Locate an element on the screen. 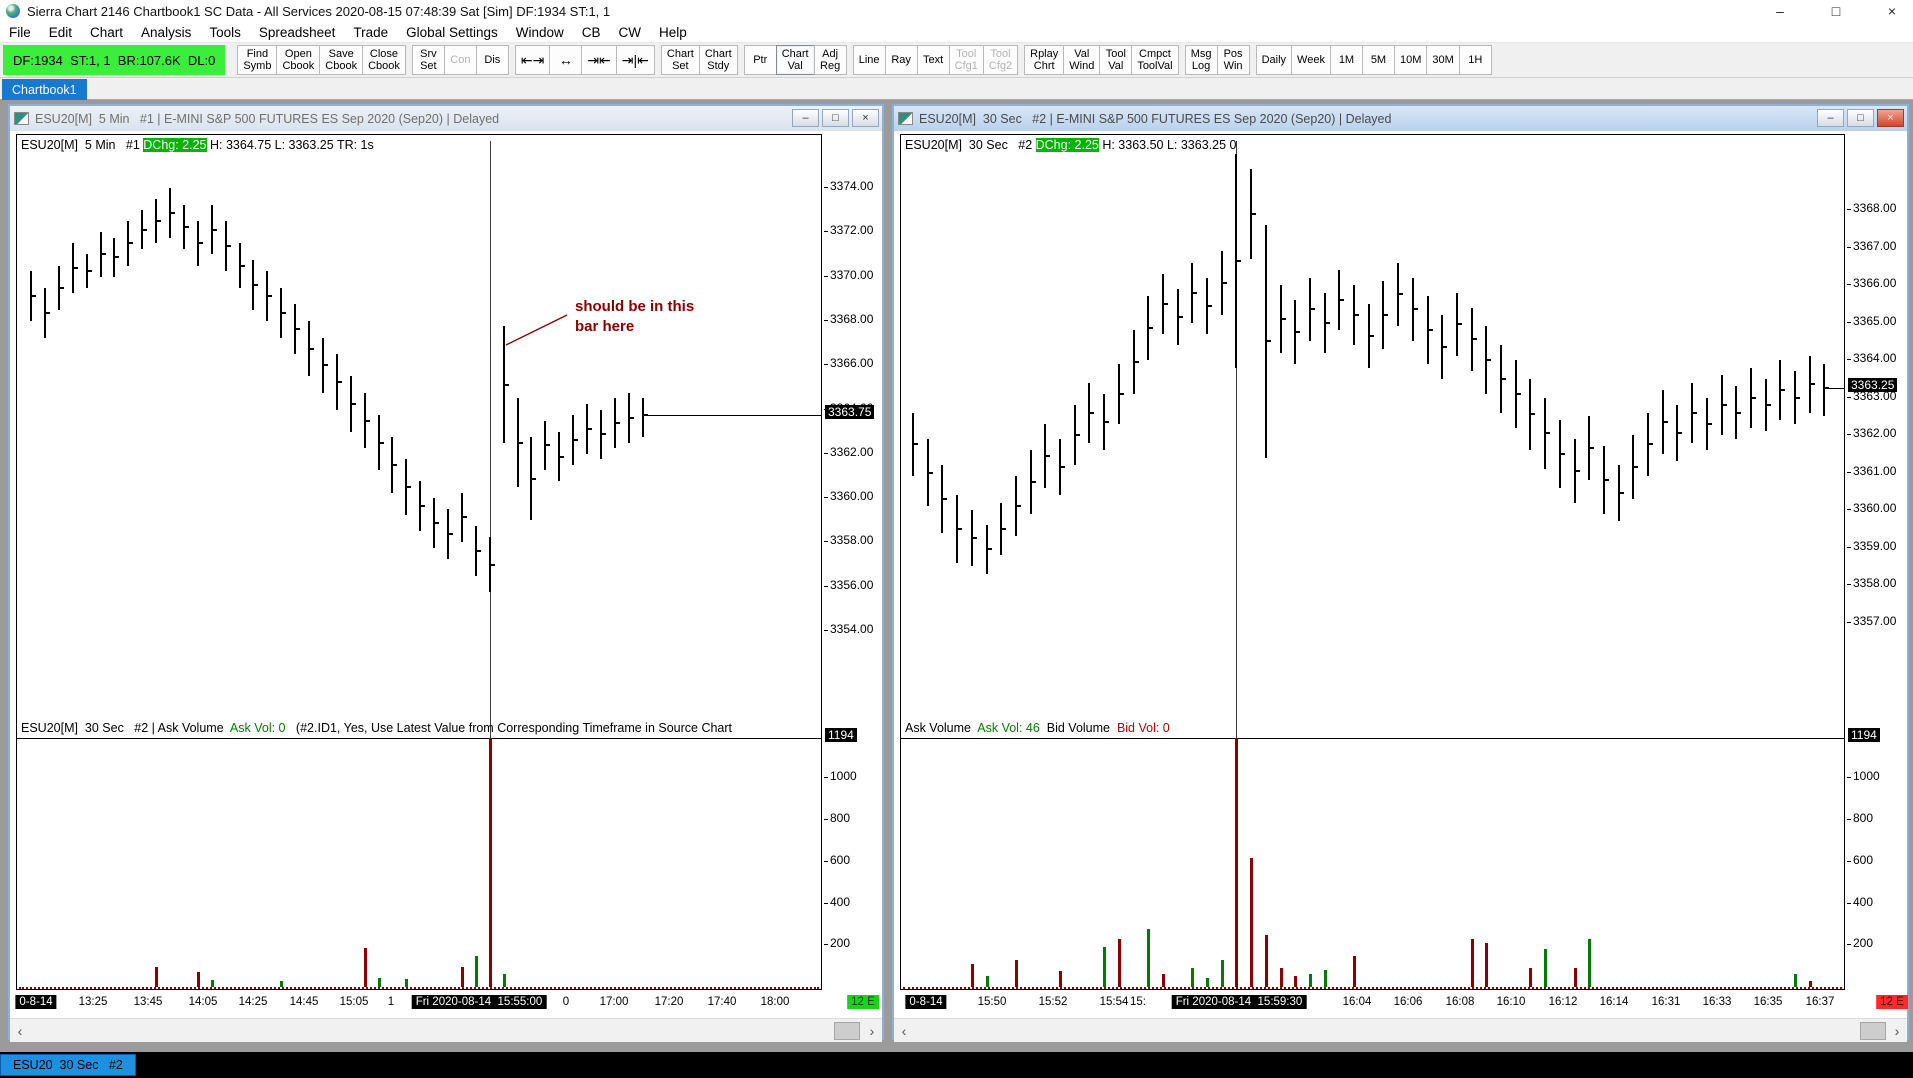 This screenshot has width=1913, height=1078. toolbar-button-save-cbook: Save Cbook is located at coordinates (341, 60).